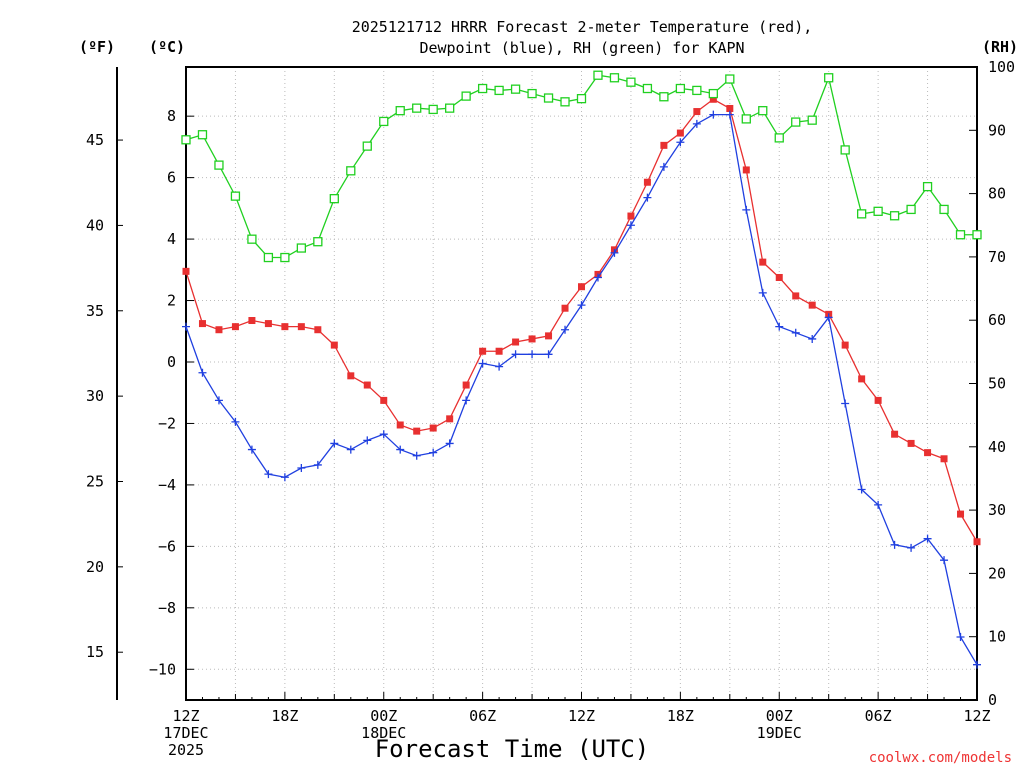 The height and width of the screenshot is (768, 1024). I want to click on celsius-tick-label: −4, so click(167, 485).